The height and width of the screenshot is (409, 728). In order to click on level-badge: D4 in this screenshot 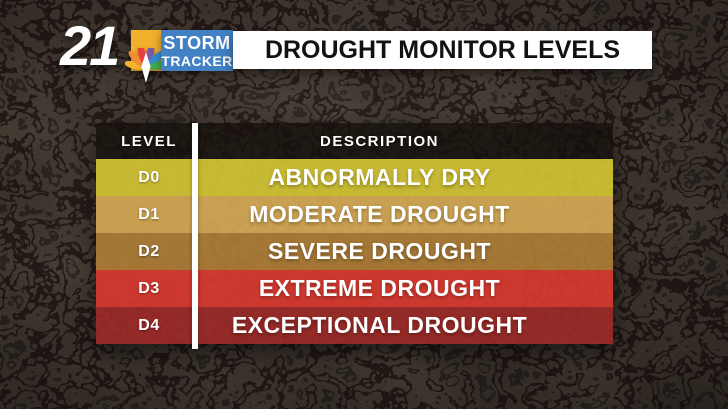, I will do `click(149, 325)`.